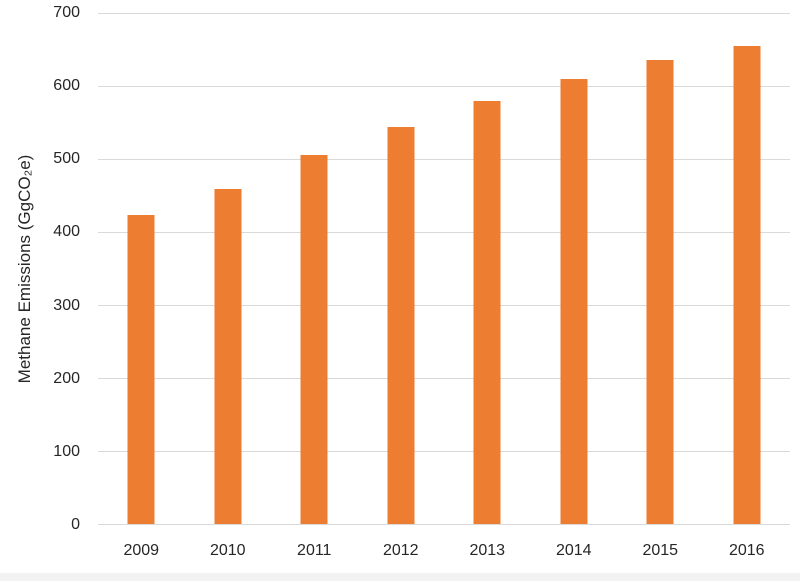 The height and width of the screenshot is (581, 800). I want to click on y-tick-label-200: 200, so click(66, 378).